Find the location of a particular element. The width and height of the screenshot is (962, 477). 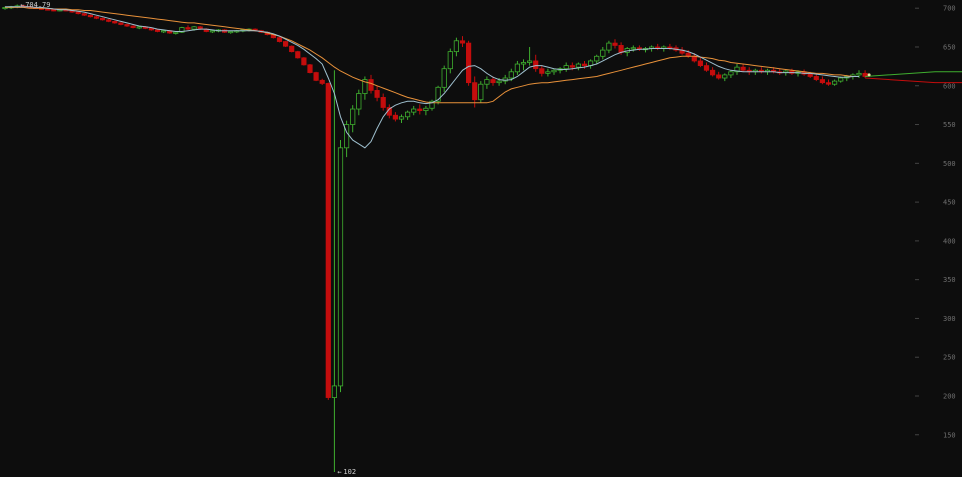

y-tick-label: 400 is located at coordinates (949, 241).